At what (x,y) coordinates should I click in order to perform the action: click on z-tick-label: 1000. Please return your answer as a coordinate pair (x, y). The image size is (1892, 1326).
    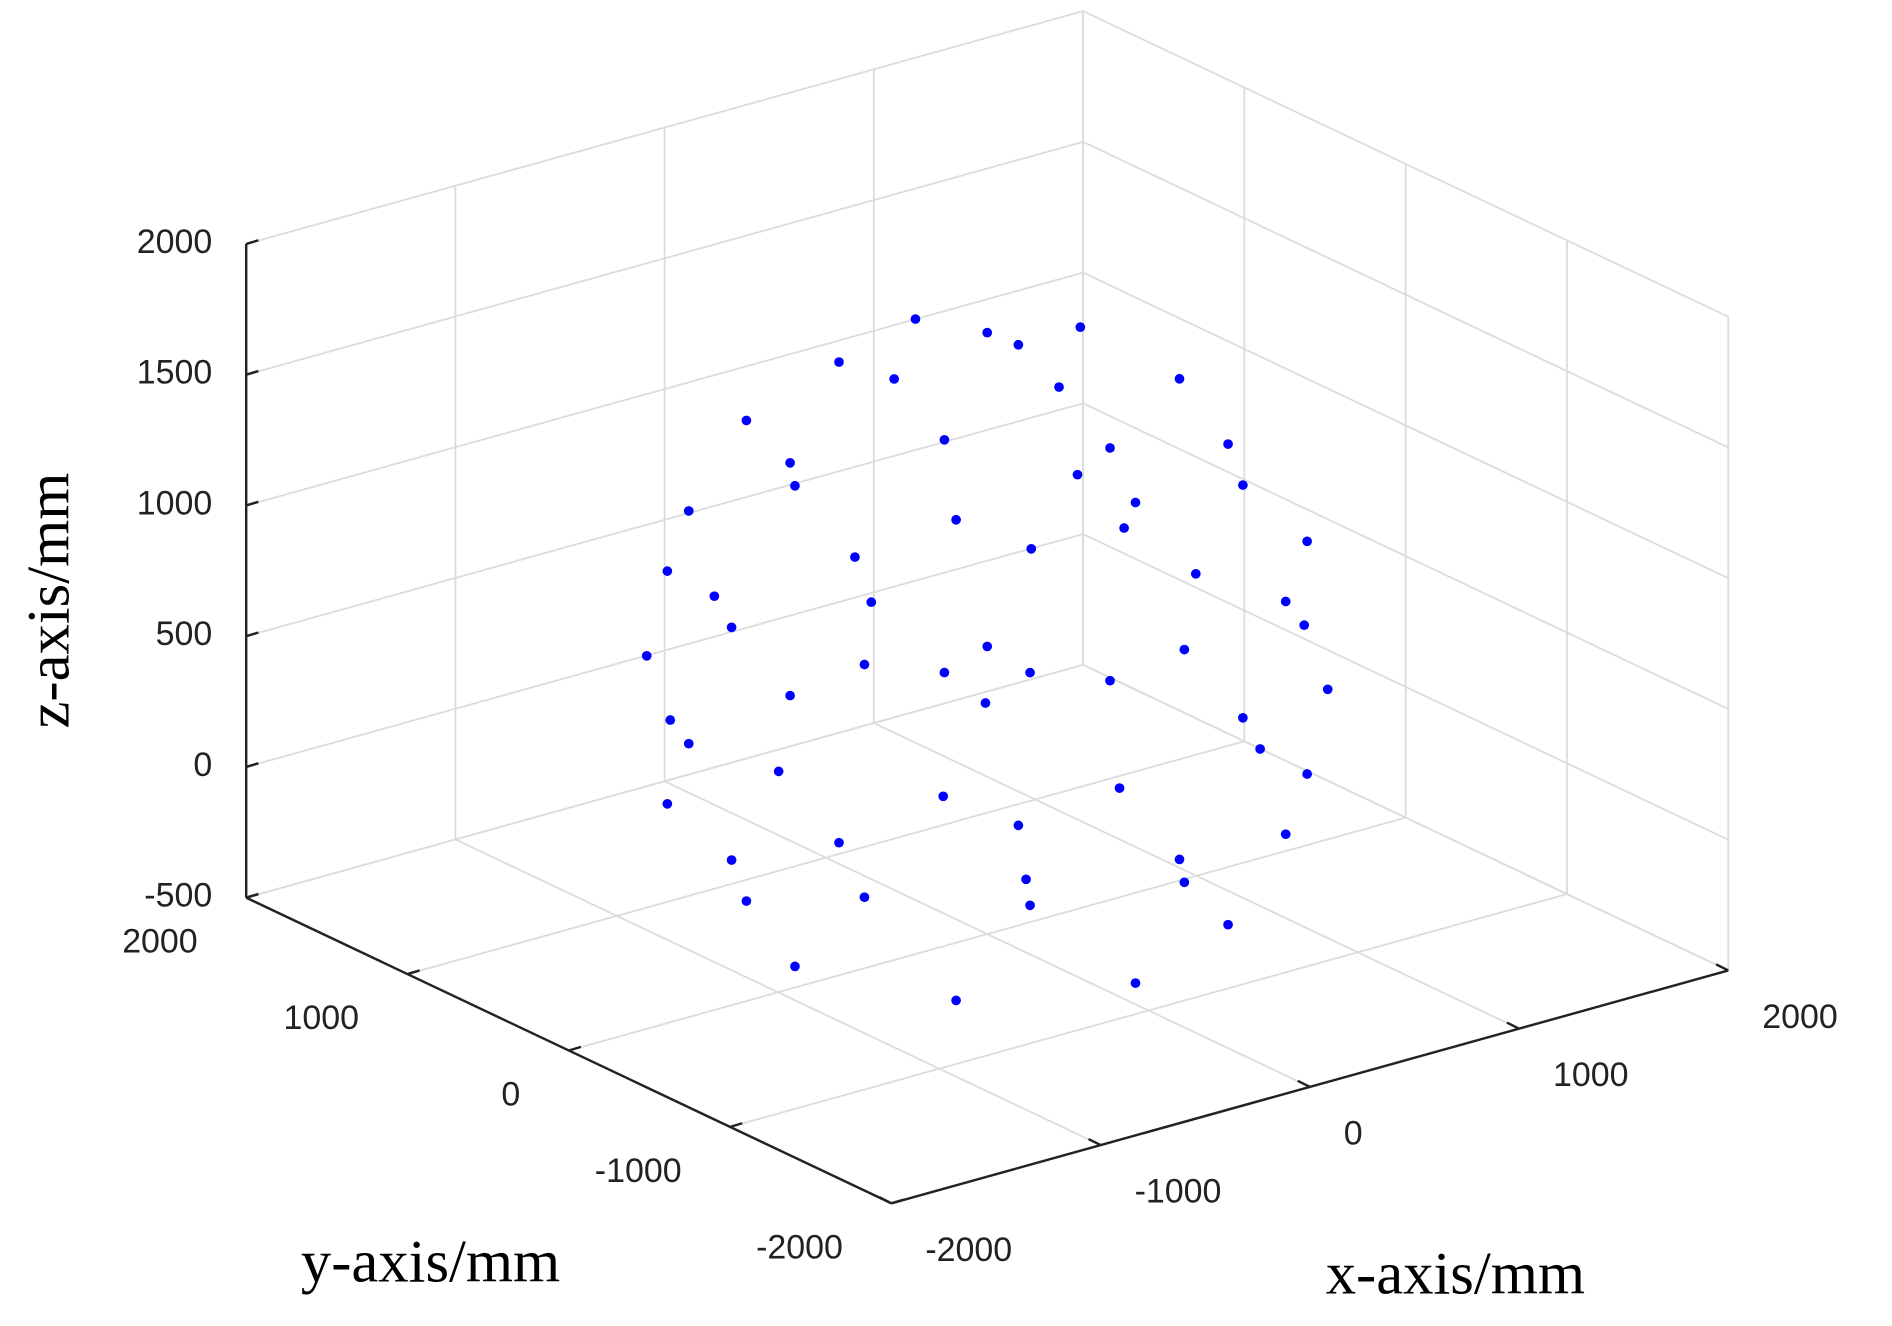
    Looking at the image, I should click on (175, 503).